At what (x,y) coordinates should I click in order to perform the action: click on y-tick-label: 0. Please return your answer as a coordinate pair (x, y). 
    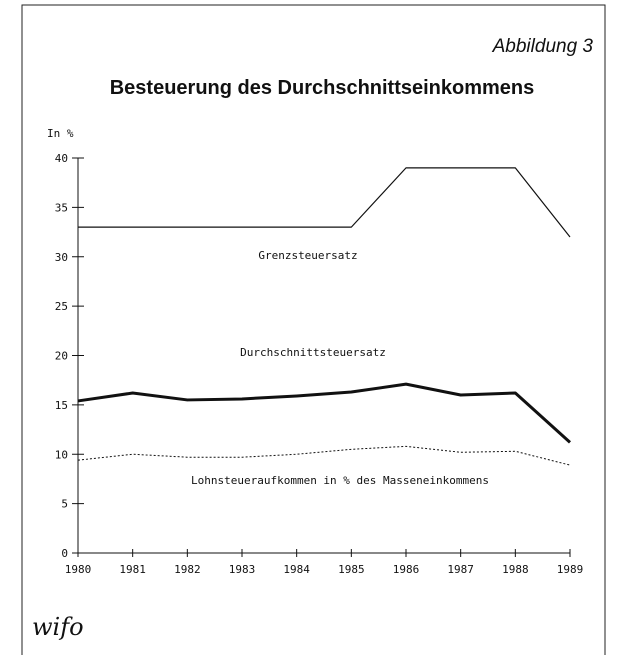
    Looking at the image, I should click on (64, 553).